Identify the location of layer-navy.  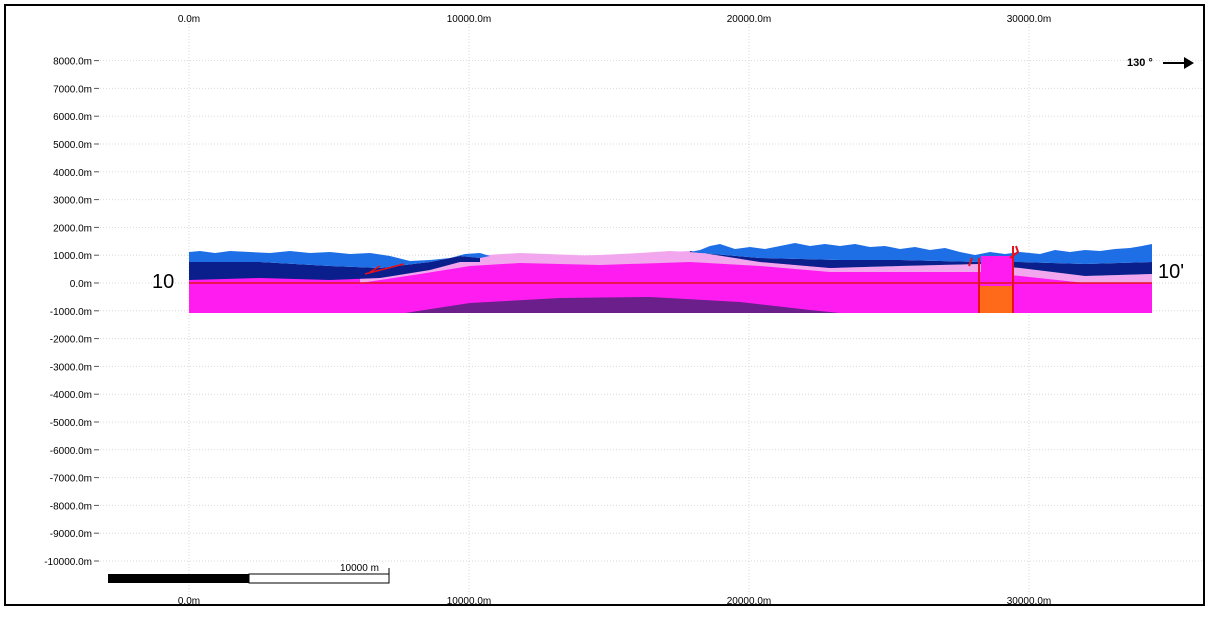
(334, 268).